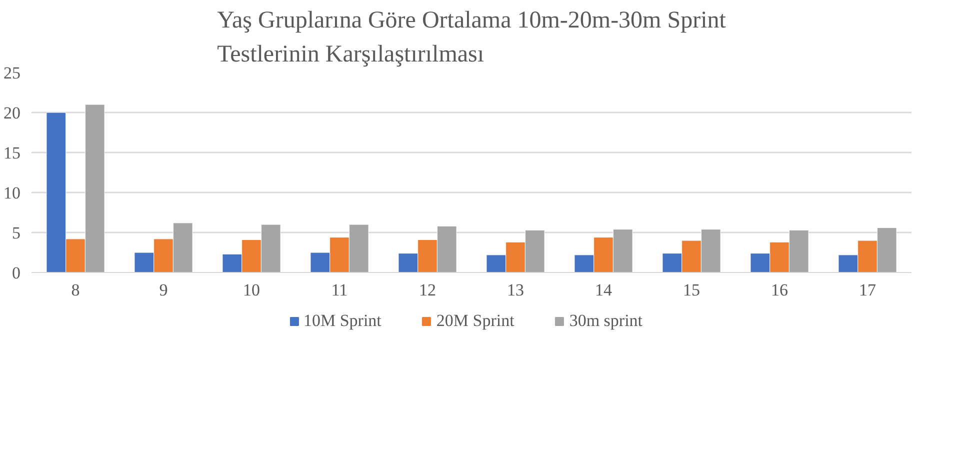 This screenshot has width=966, height=457. I want to click on y-tick-label: 5, so click(16, 233).